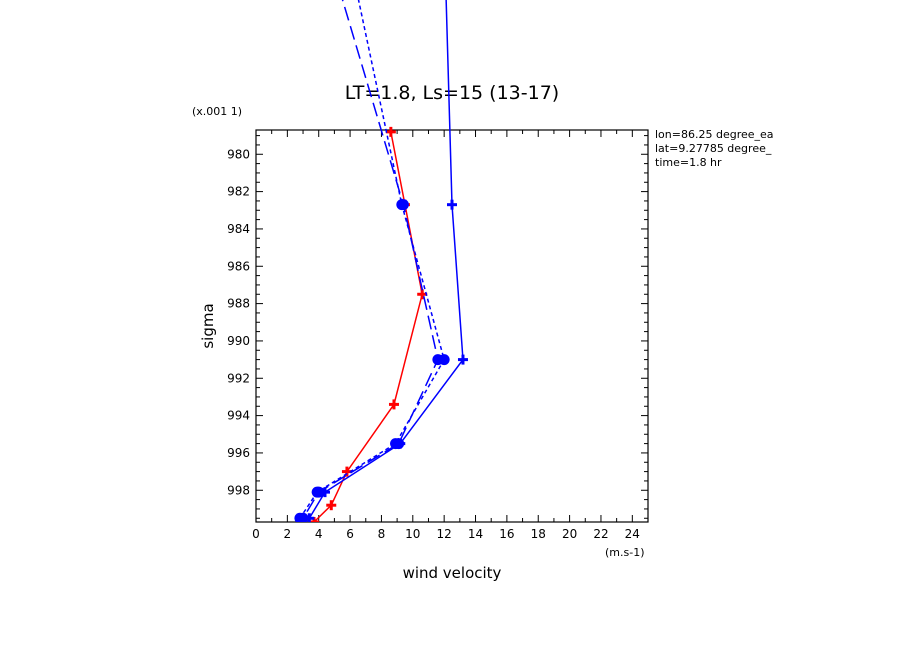  What do you see at coordinates (382, 534) in the screenshot?
I see `x-tick-label: 8` at bounding box center [382, 534].